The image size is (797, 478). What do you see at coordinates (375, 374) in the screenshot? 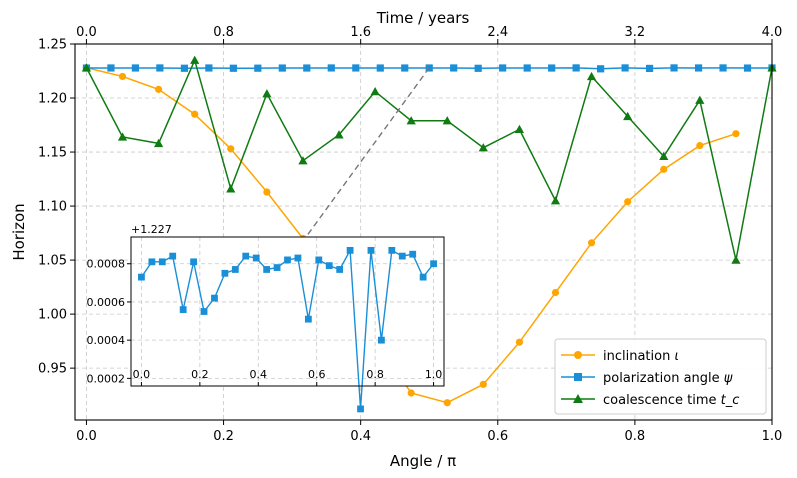
I see `inset-x-tick-label: 0.8` at bounding box center [375, 374].